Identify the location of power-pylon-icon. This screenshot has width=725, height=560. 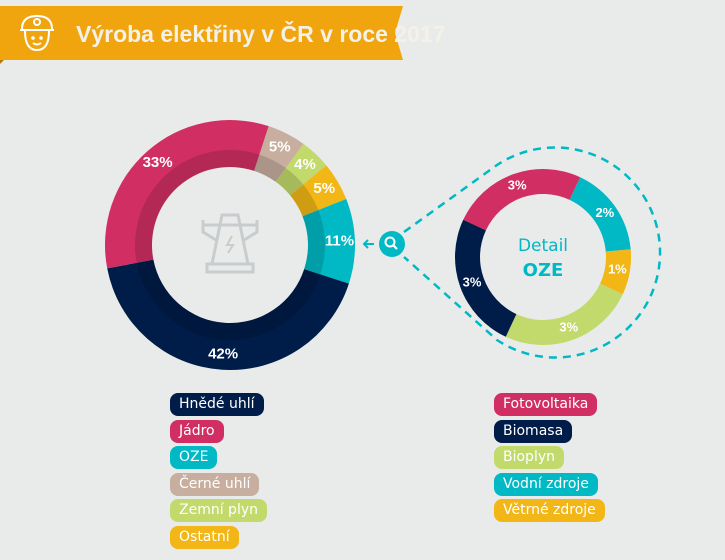
(230, 243).